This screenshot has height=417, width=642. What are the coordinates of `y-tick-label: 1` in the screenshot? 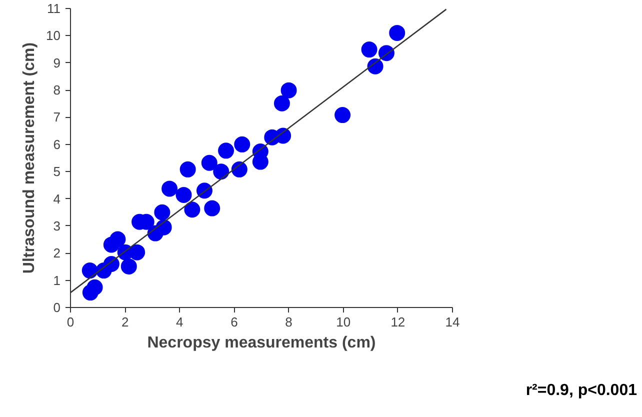 It's located at (57, 280).